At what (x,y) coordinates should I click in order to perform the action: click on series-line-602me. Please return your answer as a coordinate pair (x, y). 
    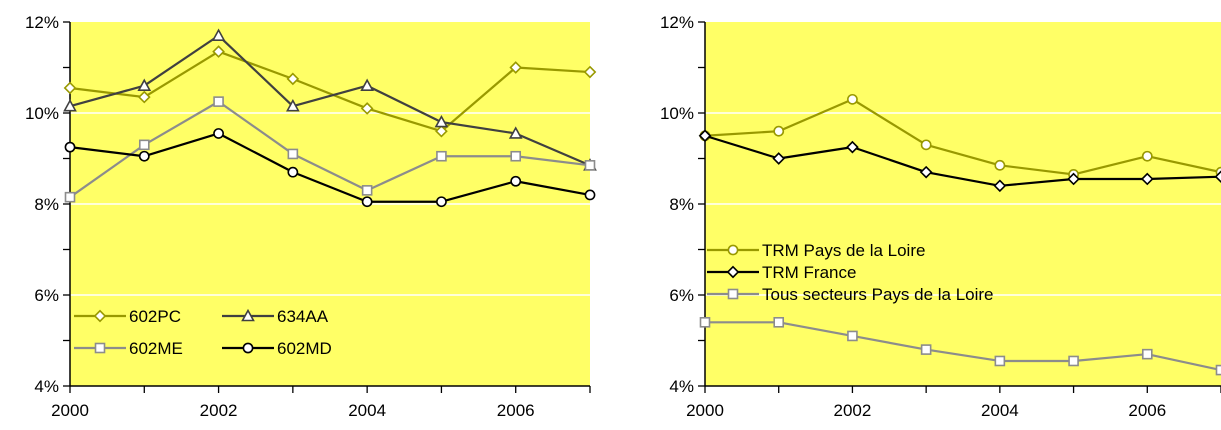
    Looking at the image, I should click on (330, 149).